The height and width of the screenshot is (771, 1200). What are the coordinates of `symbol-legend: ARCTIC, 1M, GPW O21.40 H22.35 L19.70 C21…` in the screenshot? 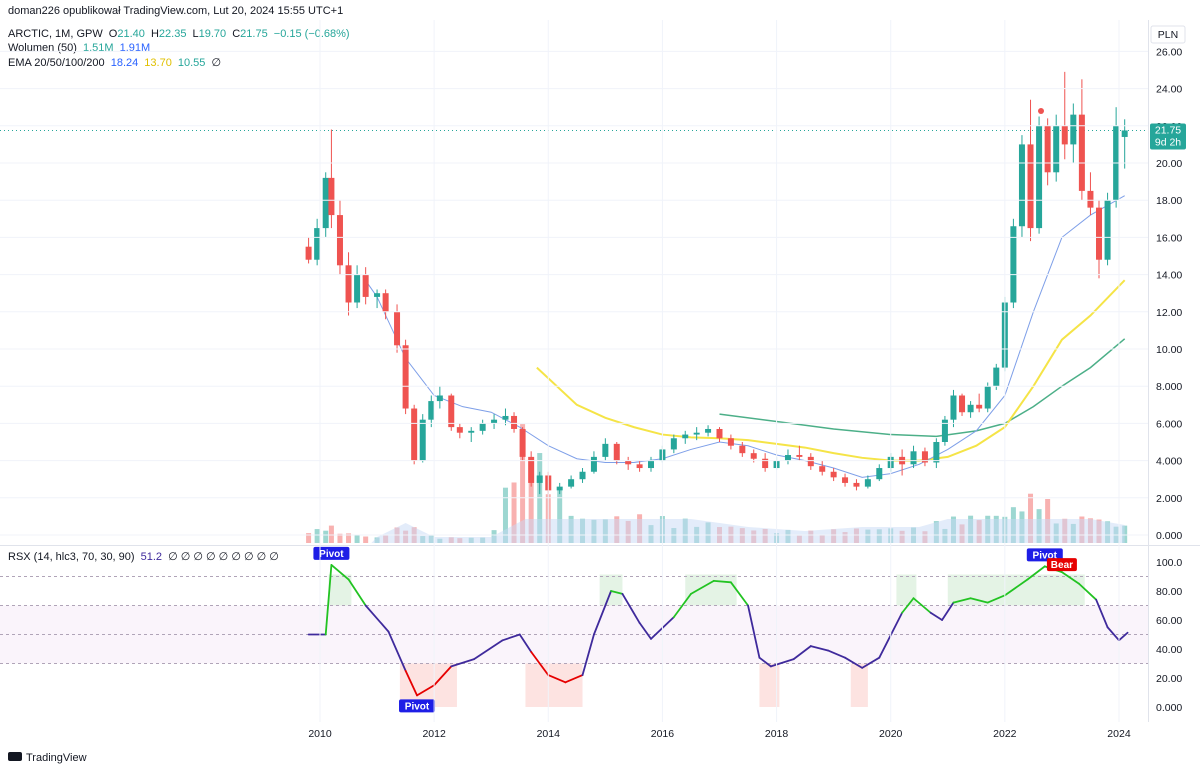 It's located at (180, 34).